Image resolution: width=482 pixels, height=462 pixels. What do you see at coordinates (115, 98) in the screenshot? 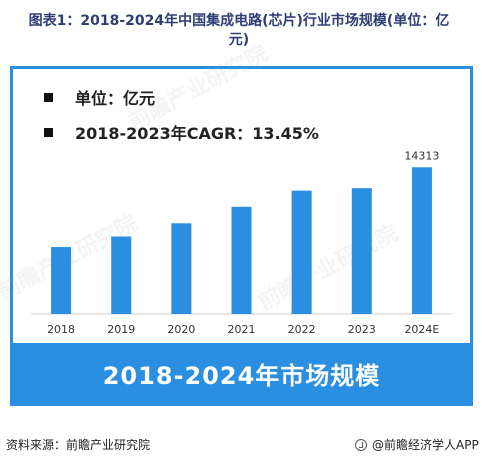
I see `unit-note-text: 单位：亿元` at bounding box center [115, 98].